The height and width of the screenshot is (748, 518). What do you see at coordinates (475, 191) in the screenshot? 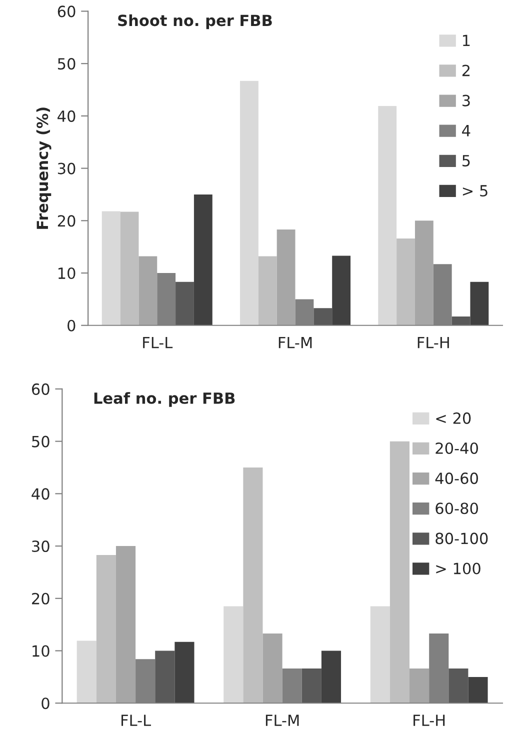
I see `legend-label: > 5` at bounding box center [475, 191].